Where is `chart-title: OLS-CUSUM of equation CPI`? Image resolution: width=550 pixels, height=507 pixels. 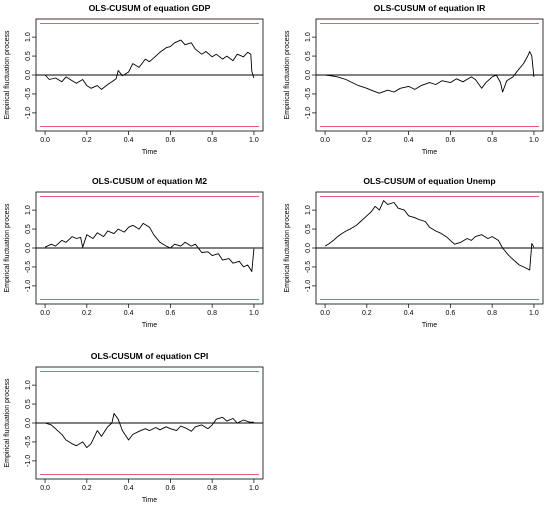 chart-title: OLS-CUSUM of equation CPI is located at coordinates (149, 356).